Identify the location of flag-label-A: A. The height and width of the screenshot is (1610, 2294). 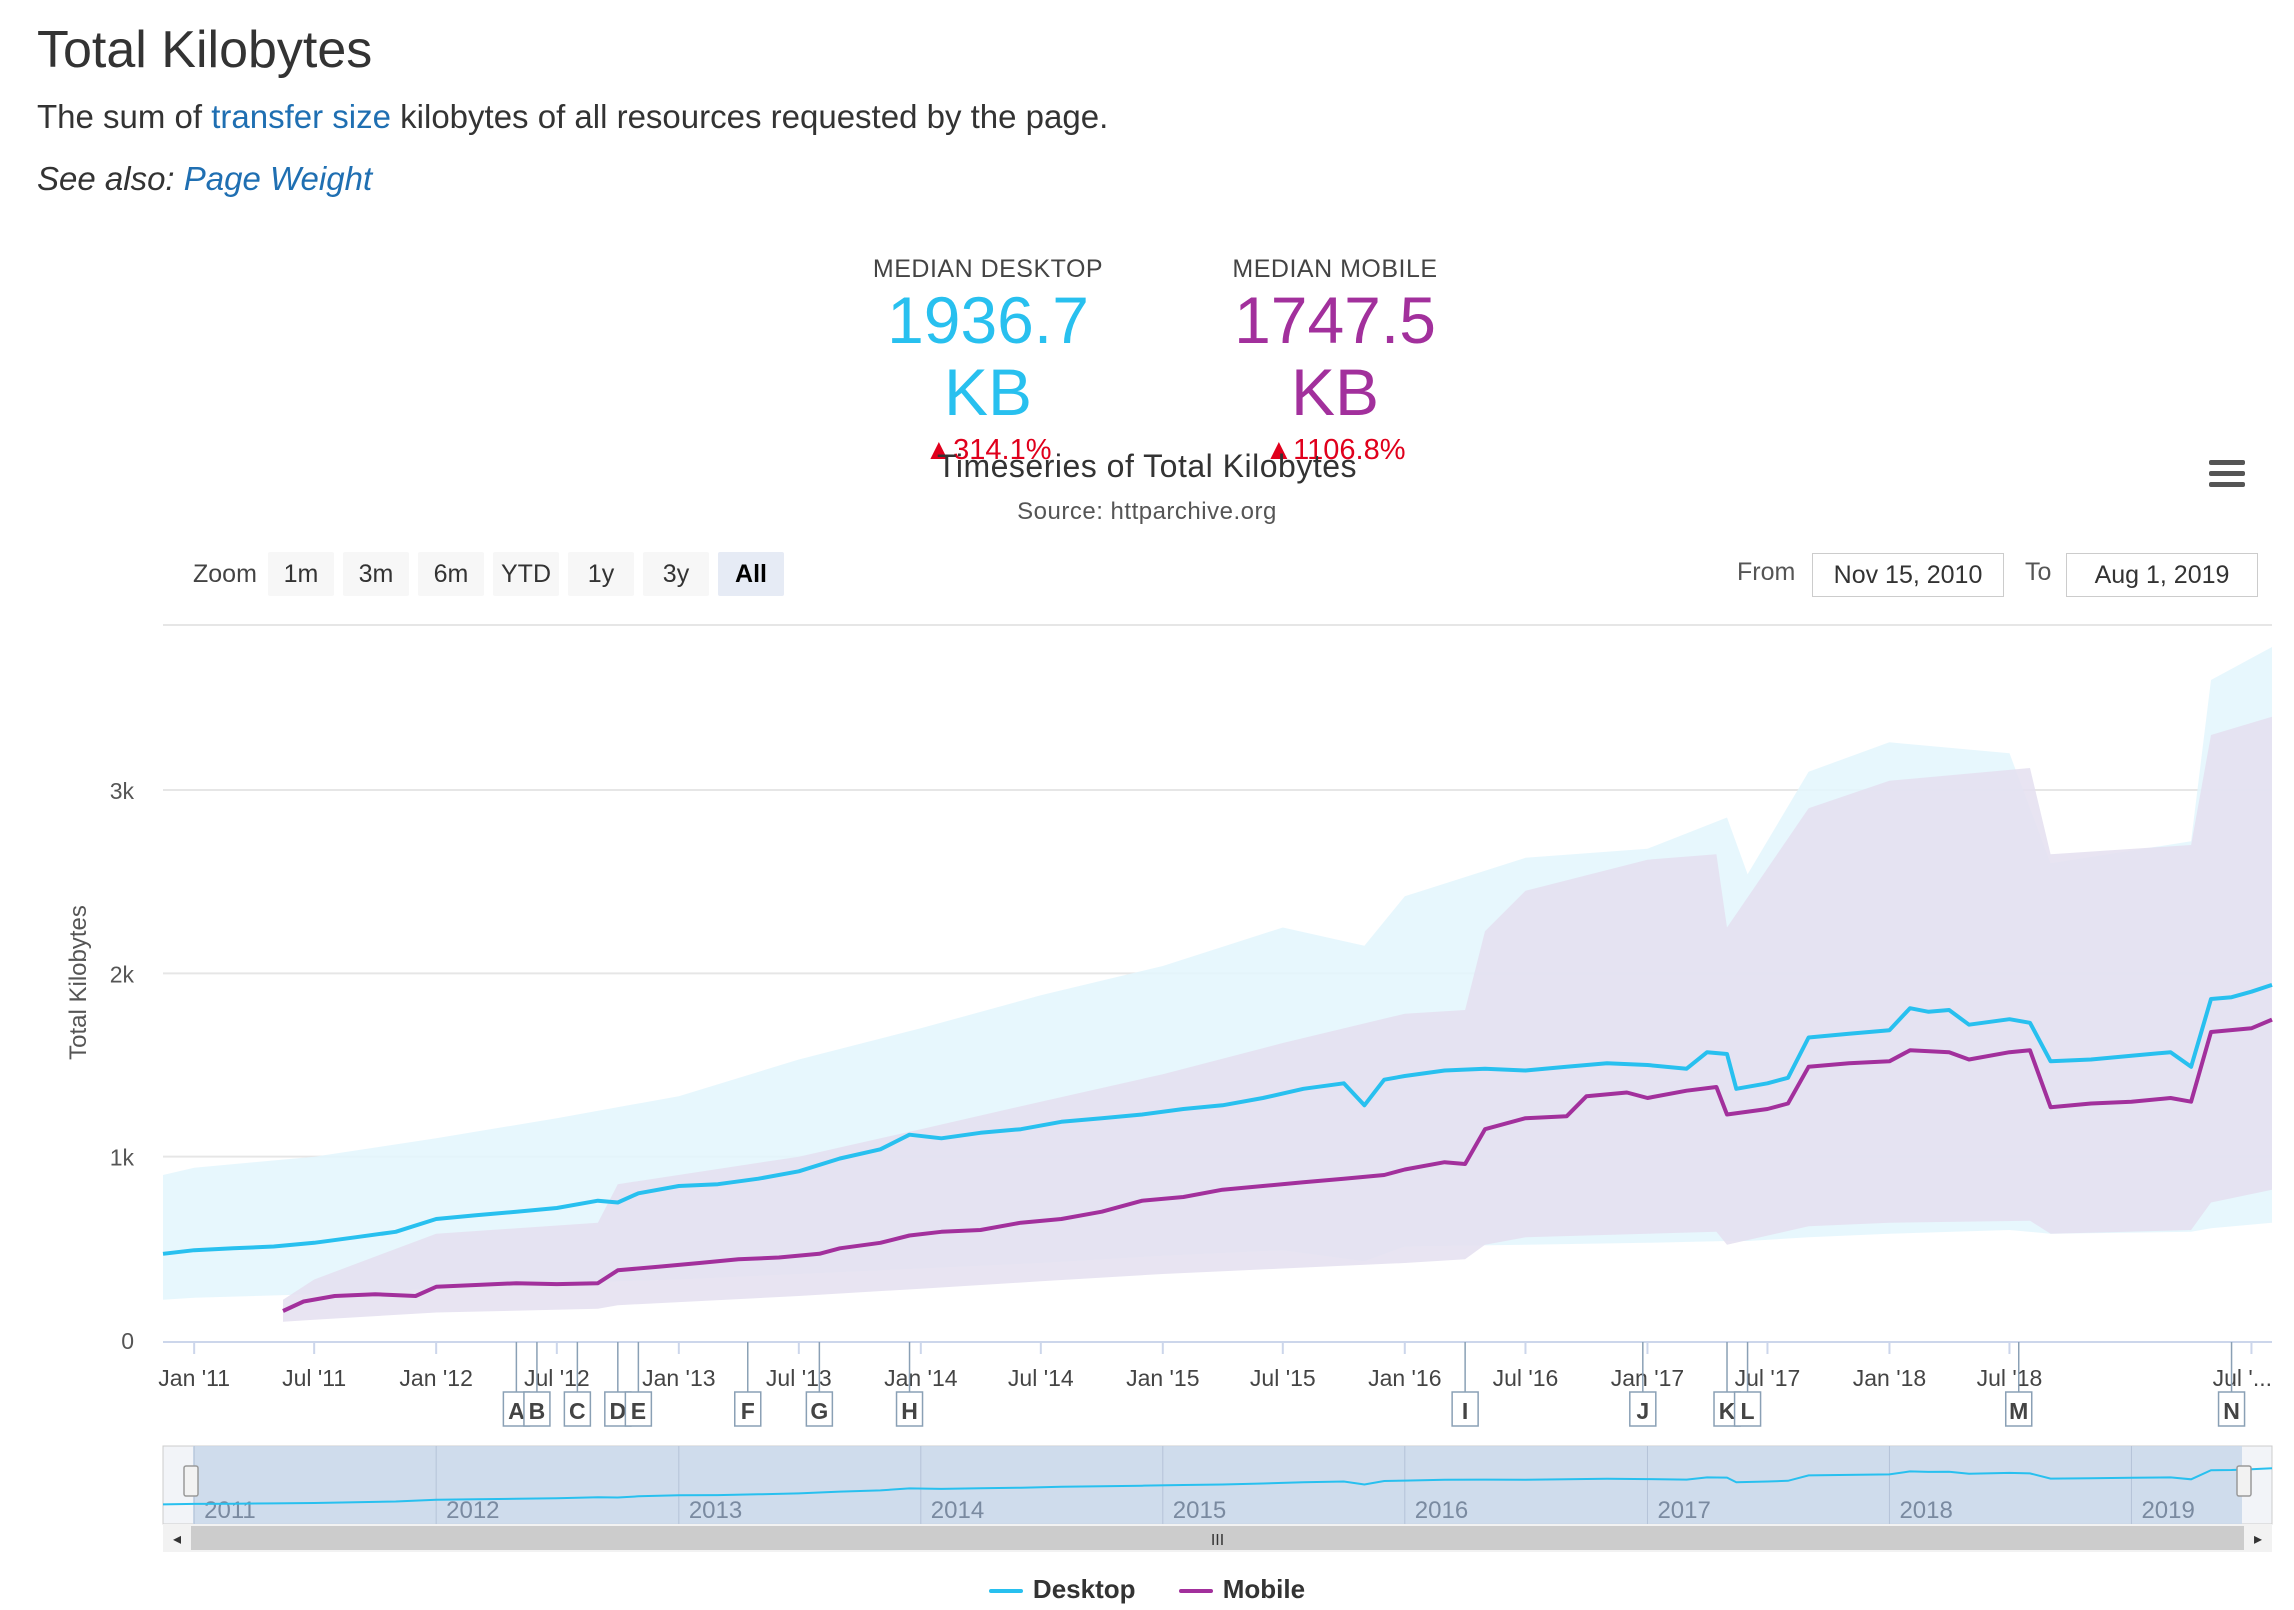
(516, 1411).